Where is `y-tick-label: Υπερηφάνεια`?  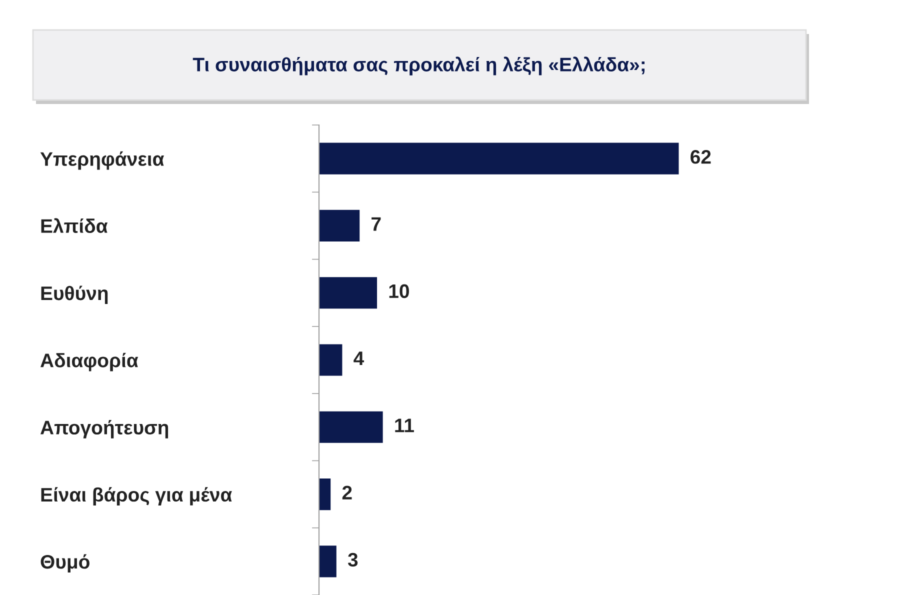
y-tick-label: Υπερηφάνεια is located at coordinates (102, 160).